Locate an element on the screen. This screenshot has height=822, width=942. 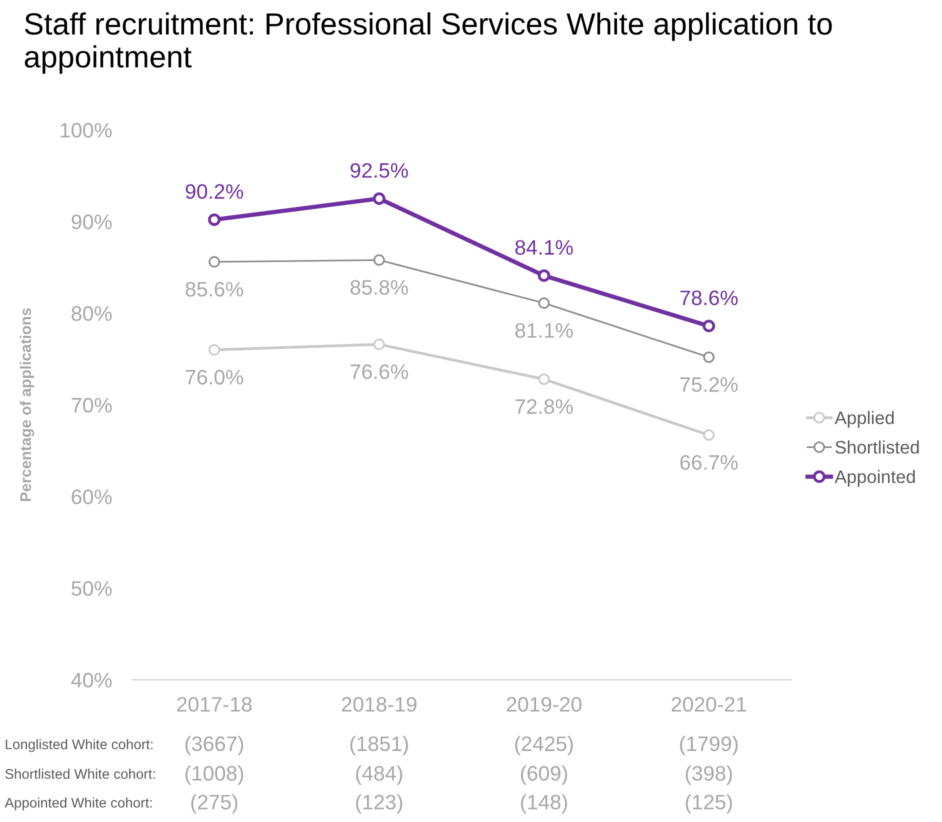
text: (484) is located at coordinates (379, 775).